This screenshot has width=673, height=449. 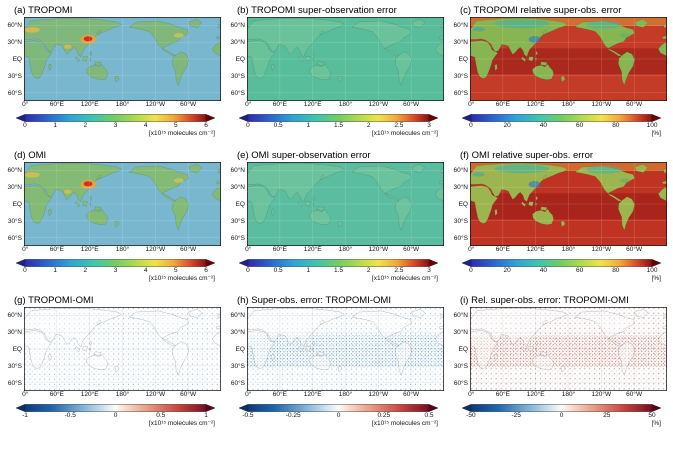 I want to click on colorbar-ticks: 0 0.5 1 1.5 2 2.5 3, so click(x=338, y=126).